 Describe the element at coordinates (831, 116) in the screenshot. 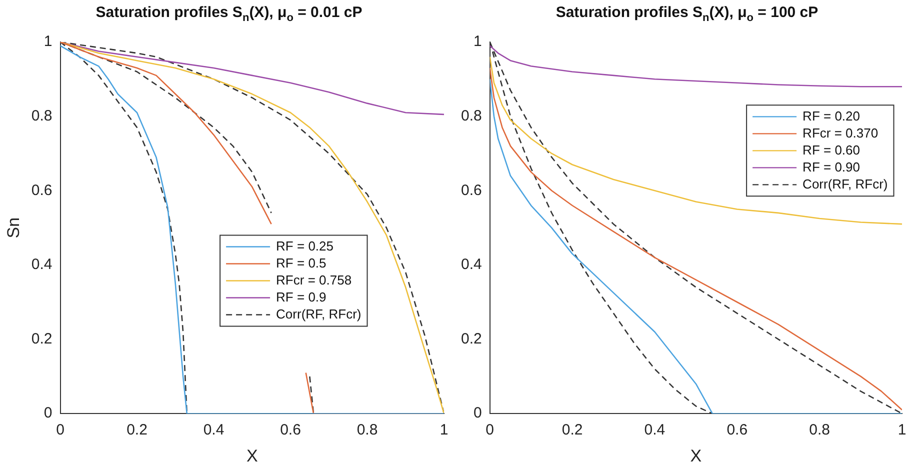

I see `legend-label: RF = 0.20` at that location.